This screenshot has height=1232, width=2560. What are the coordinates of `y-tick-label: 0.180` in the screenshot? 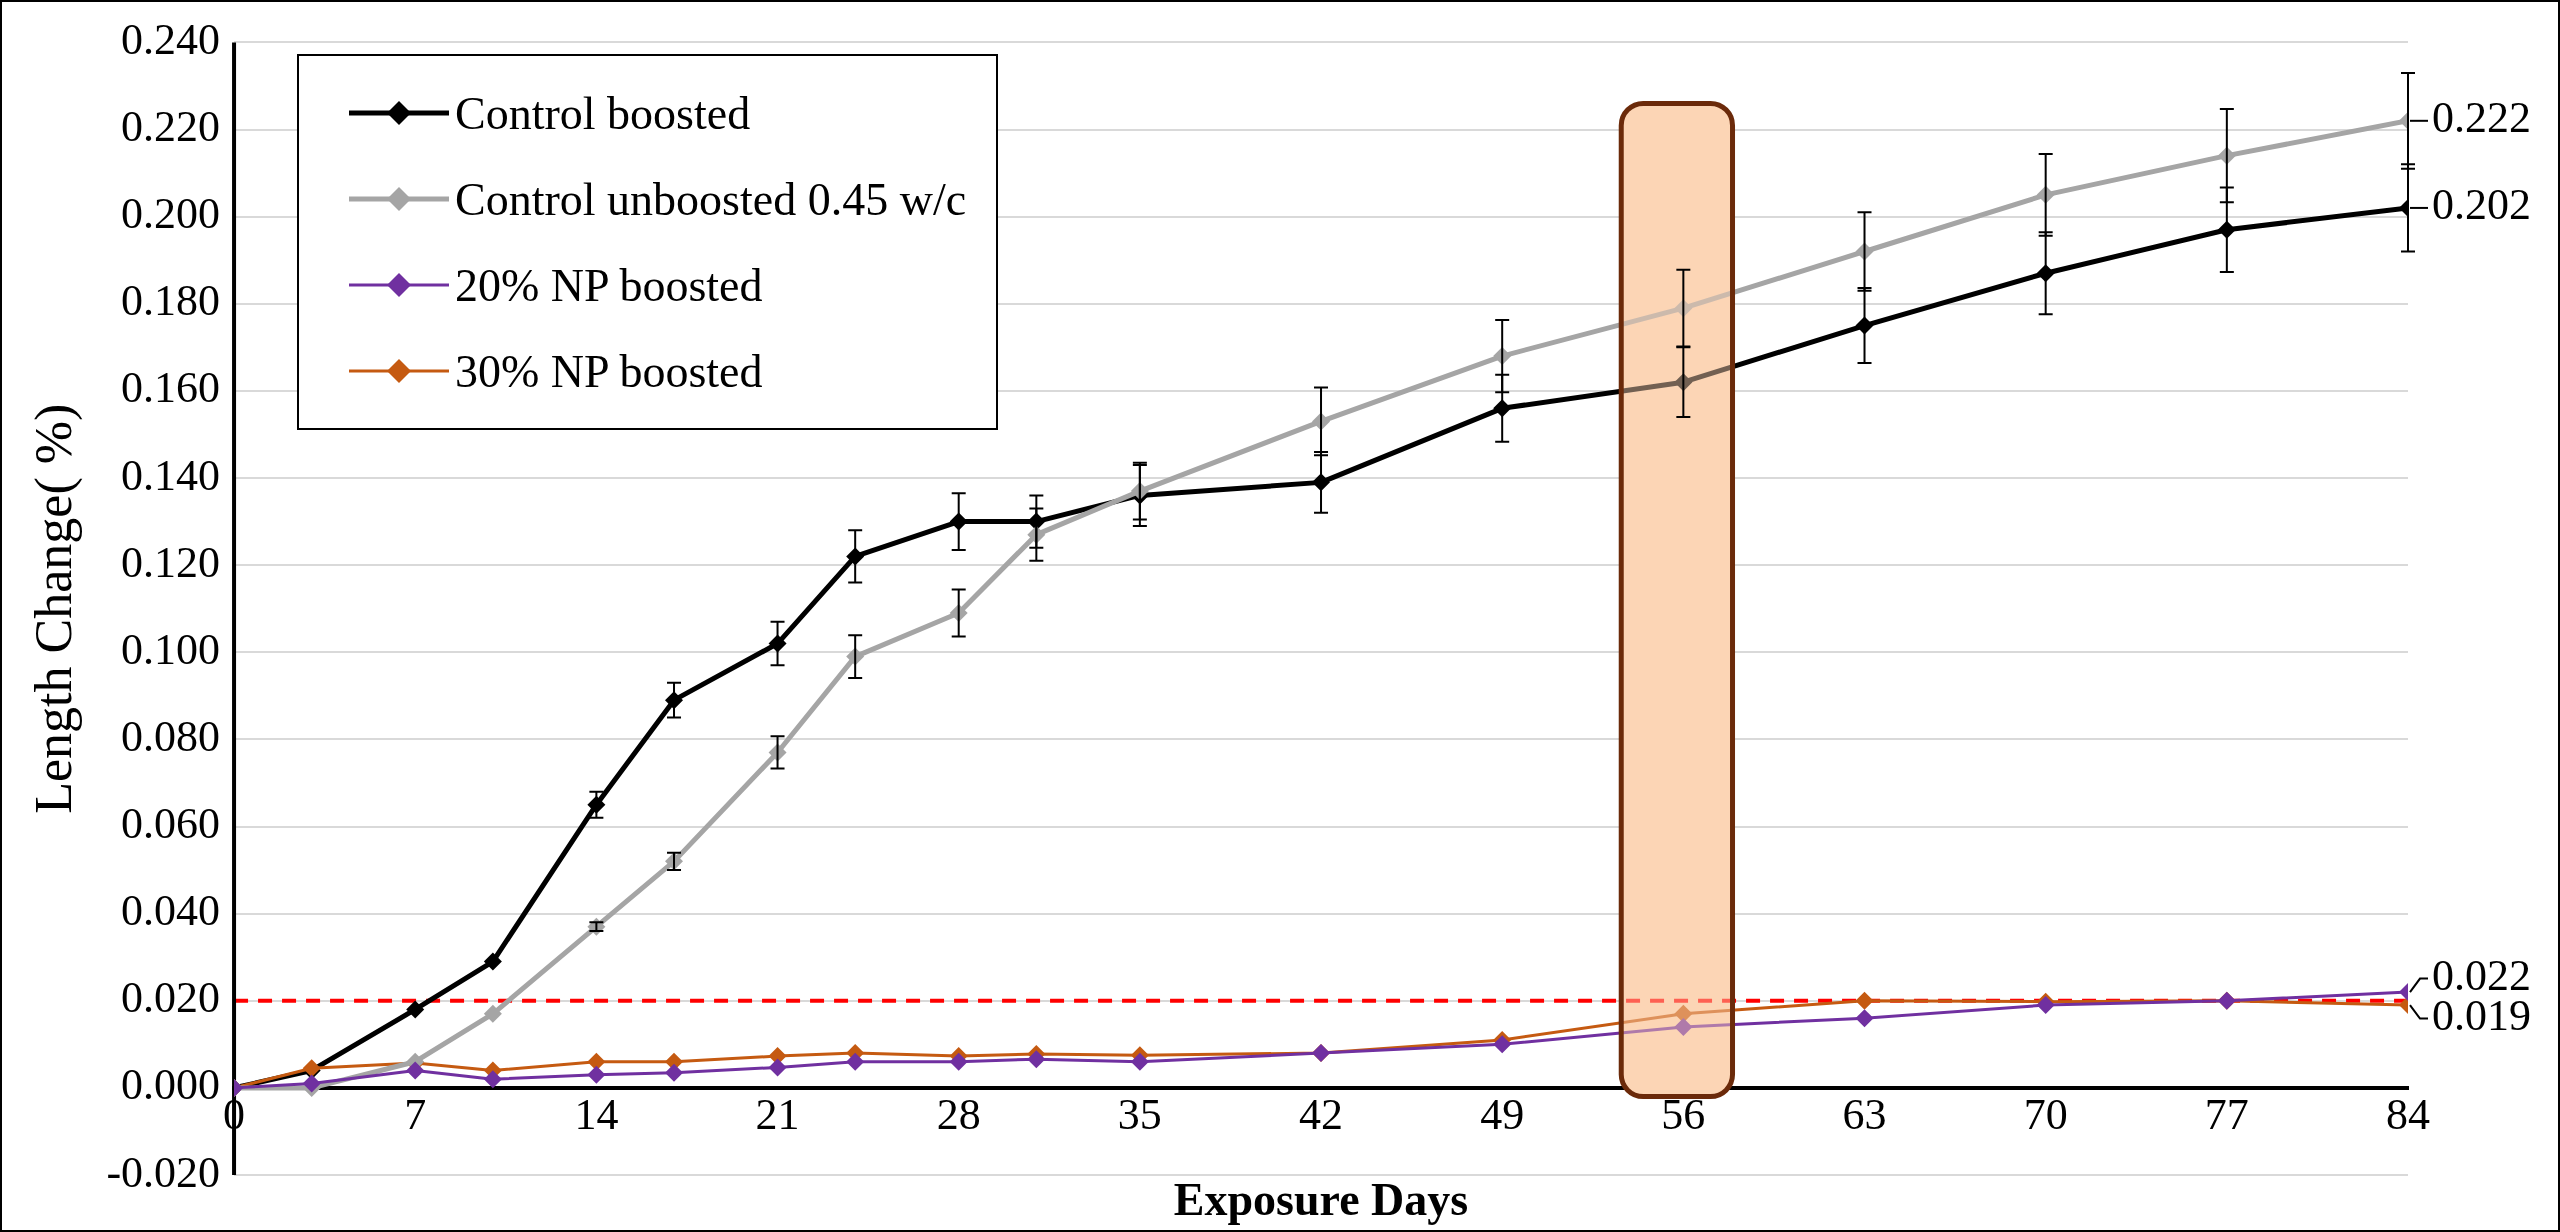 It's located at (171, 301).